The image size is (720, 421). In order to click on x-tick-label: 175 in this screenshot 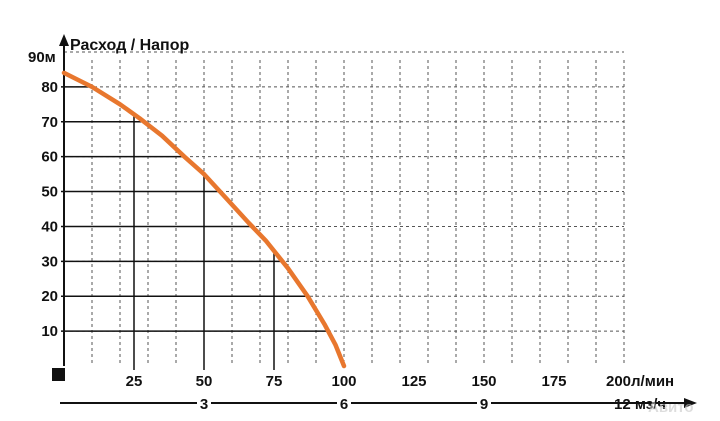, I will do `click(553, 381)`.